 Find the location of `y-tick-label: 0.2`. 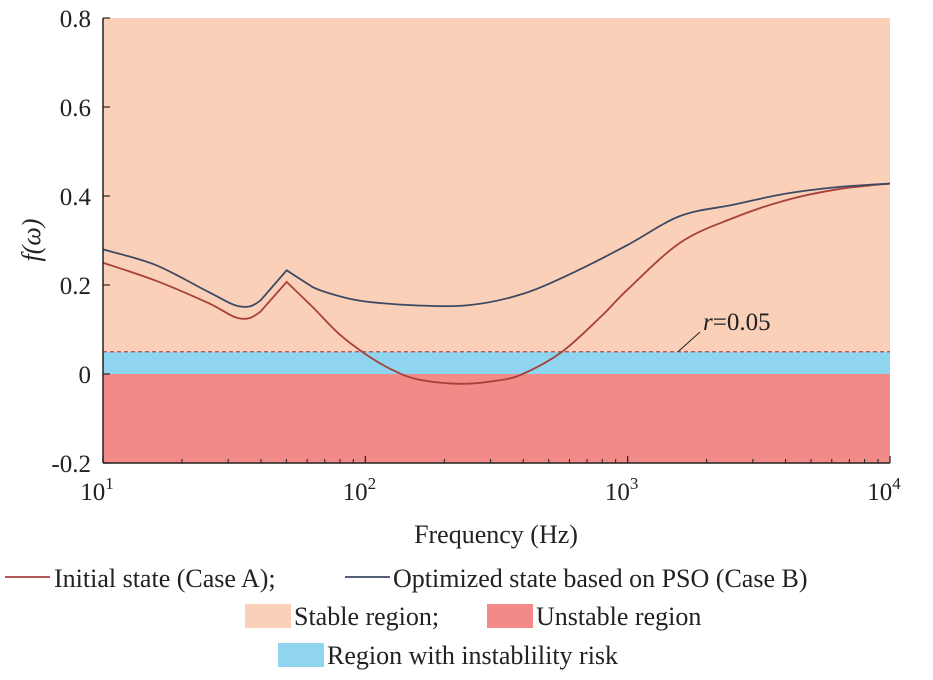

y-tick-label: 0.2 is located at coordinates (75, 286).